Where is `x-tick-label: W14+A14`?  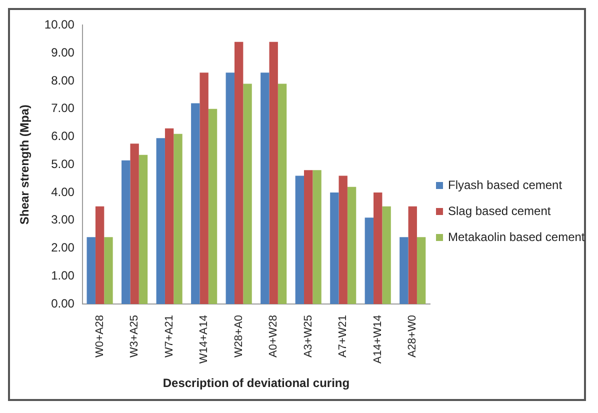
x-tick-label: W14+A14 is located at coordinates (204, 339).